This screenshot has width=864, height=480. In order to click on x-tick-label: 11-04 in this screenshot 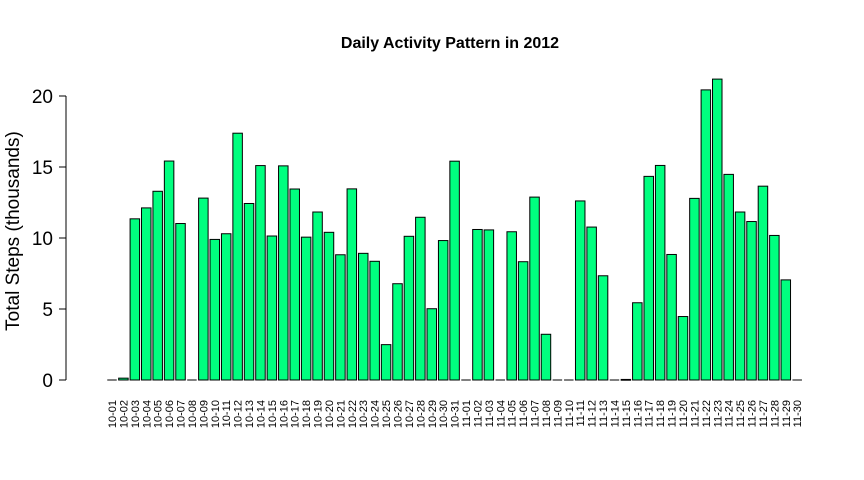, I will do `click(501, 413)`.